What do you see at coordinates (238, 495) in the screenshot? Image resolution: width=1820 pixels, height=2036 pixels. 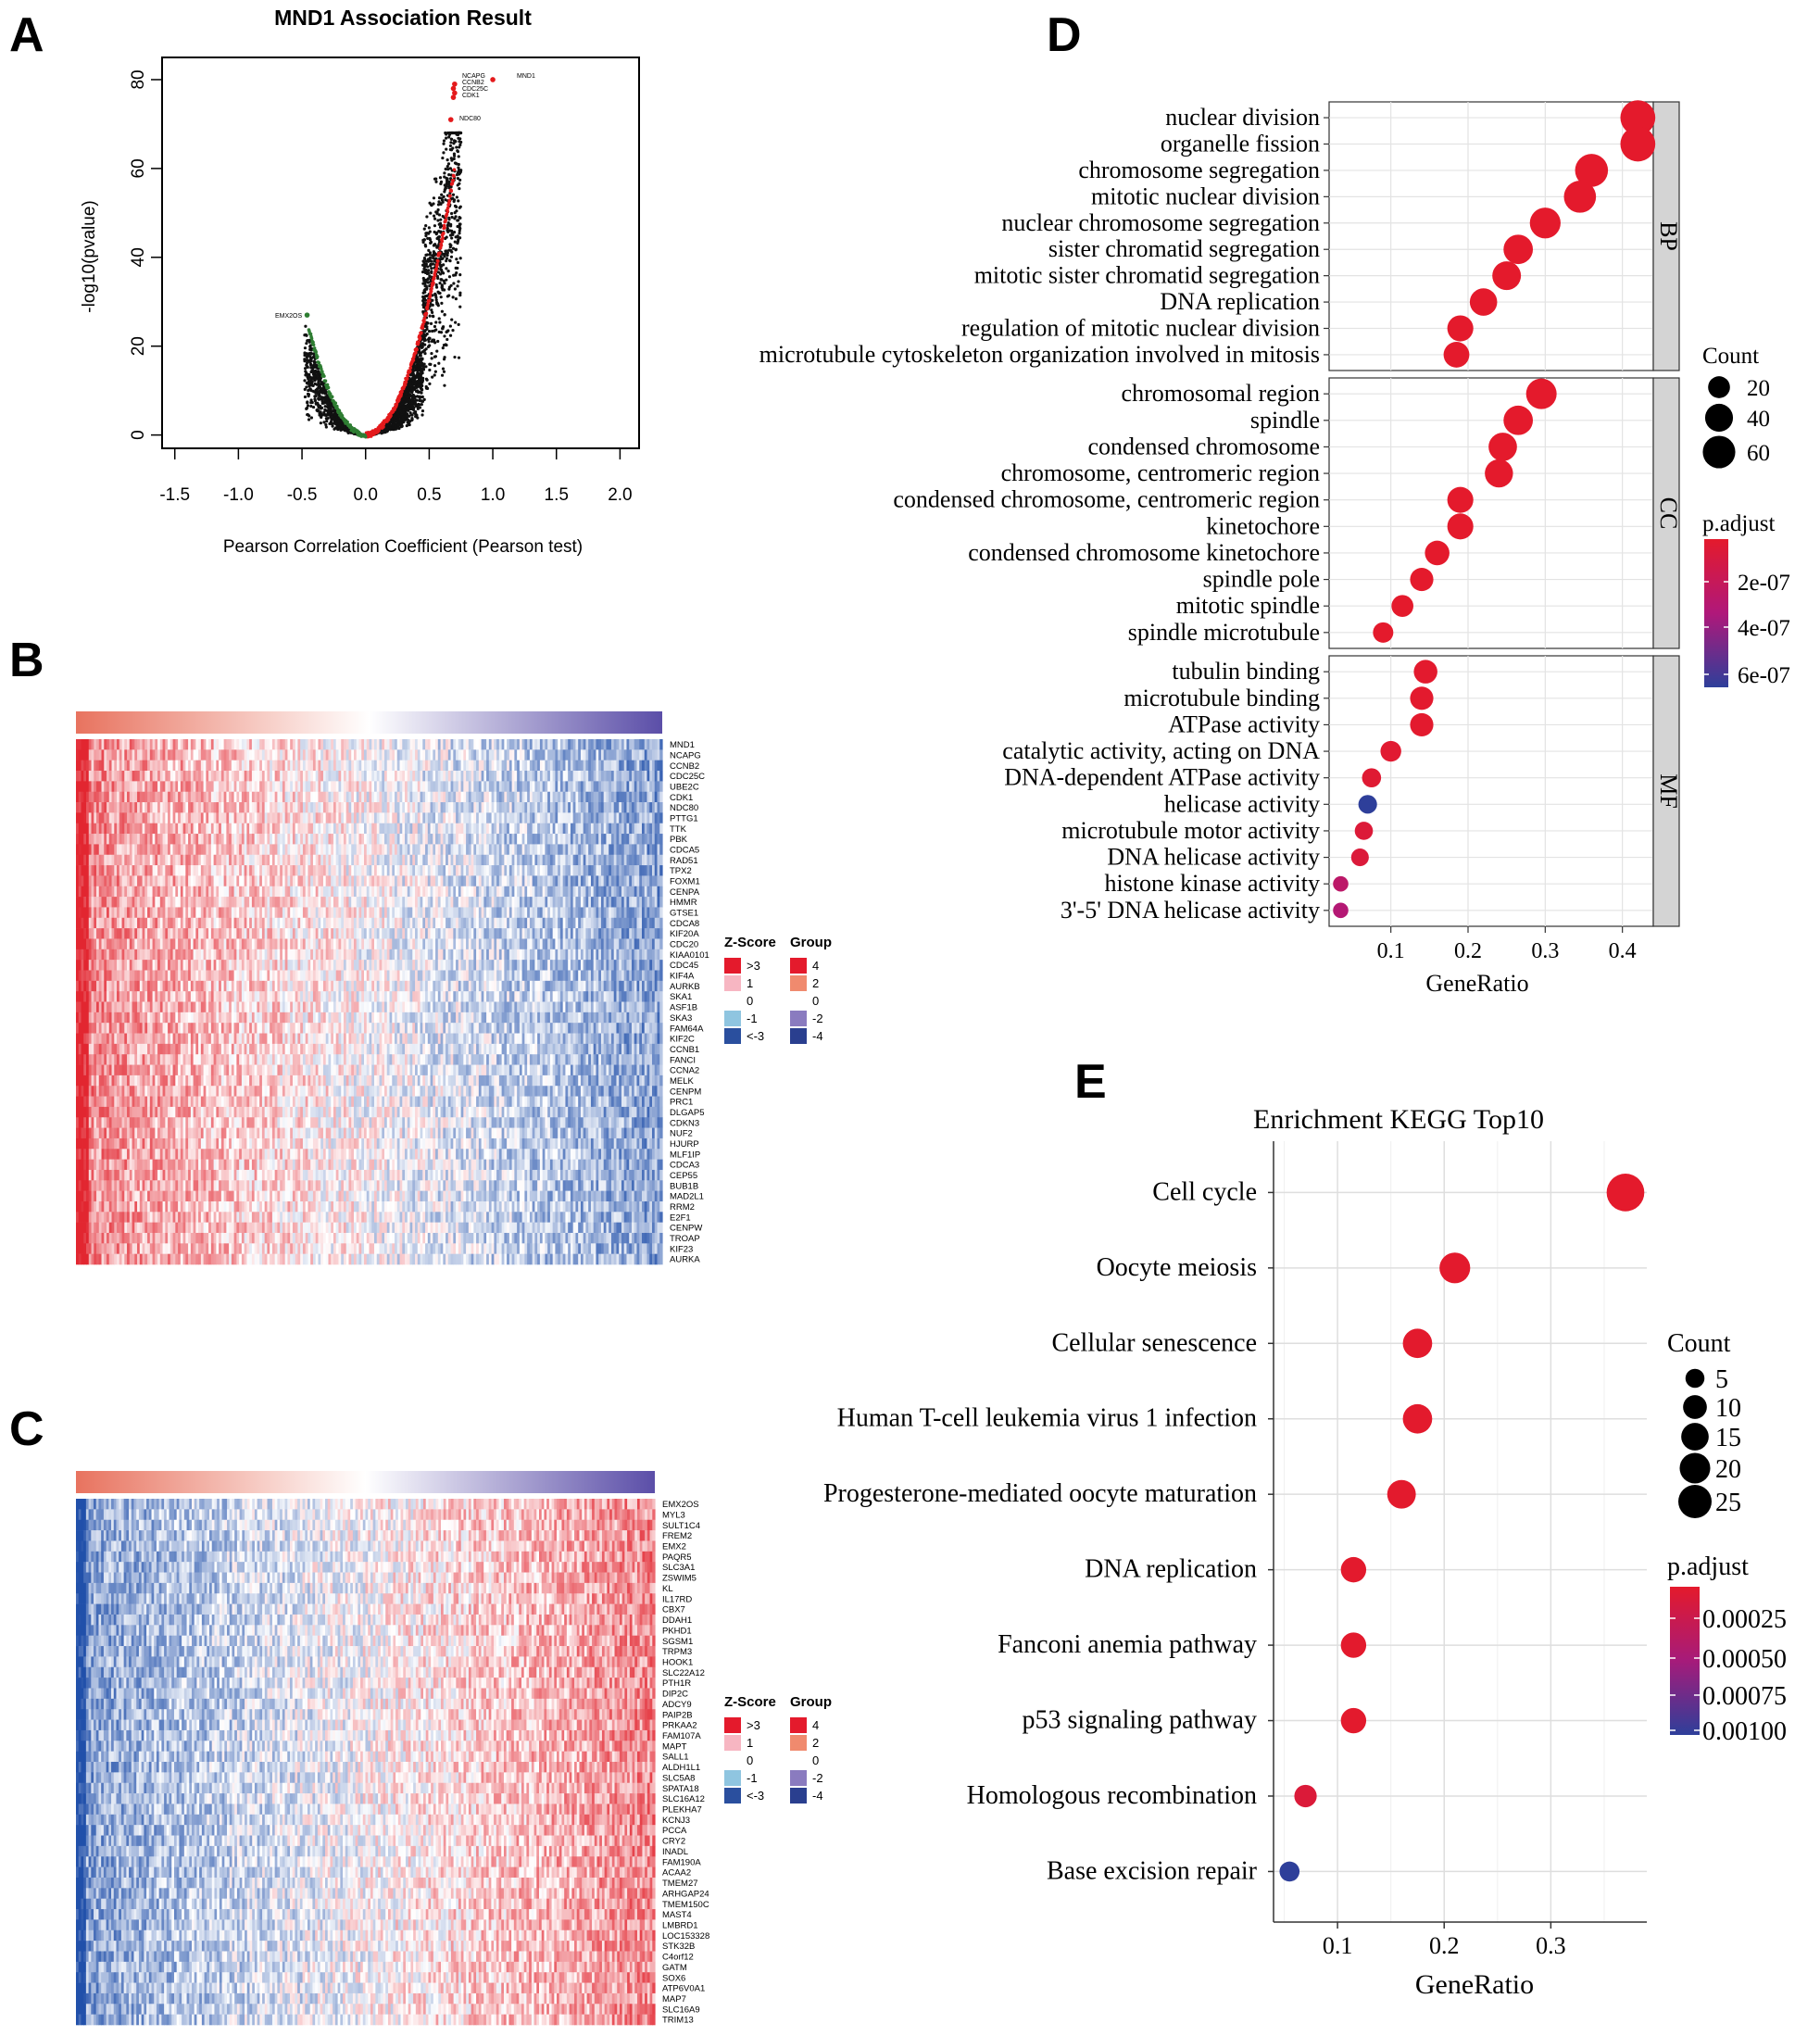 I see `panel-a-xtick-label: -1.0` at bounding box center [238, 495].